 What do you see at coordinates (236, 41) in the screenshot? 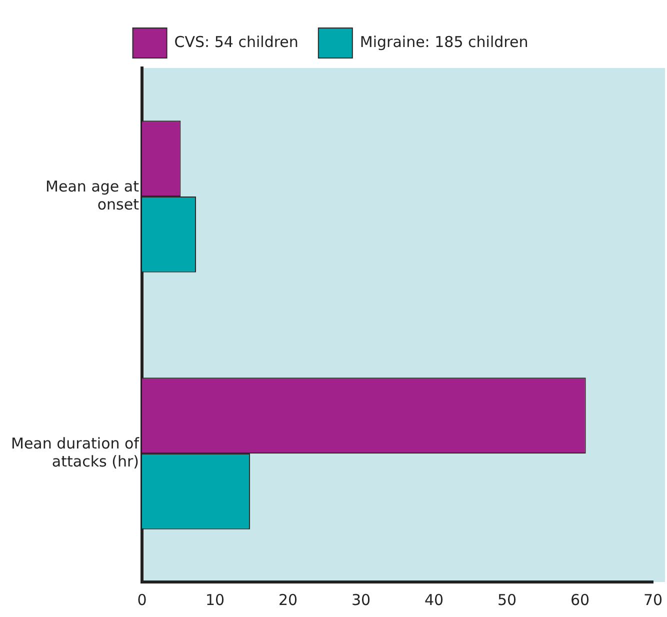
I see `legend-label: CVS: 54 children` at bounding box center [236, 41].